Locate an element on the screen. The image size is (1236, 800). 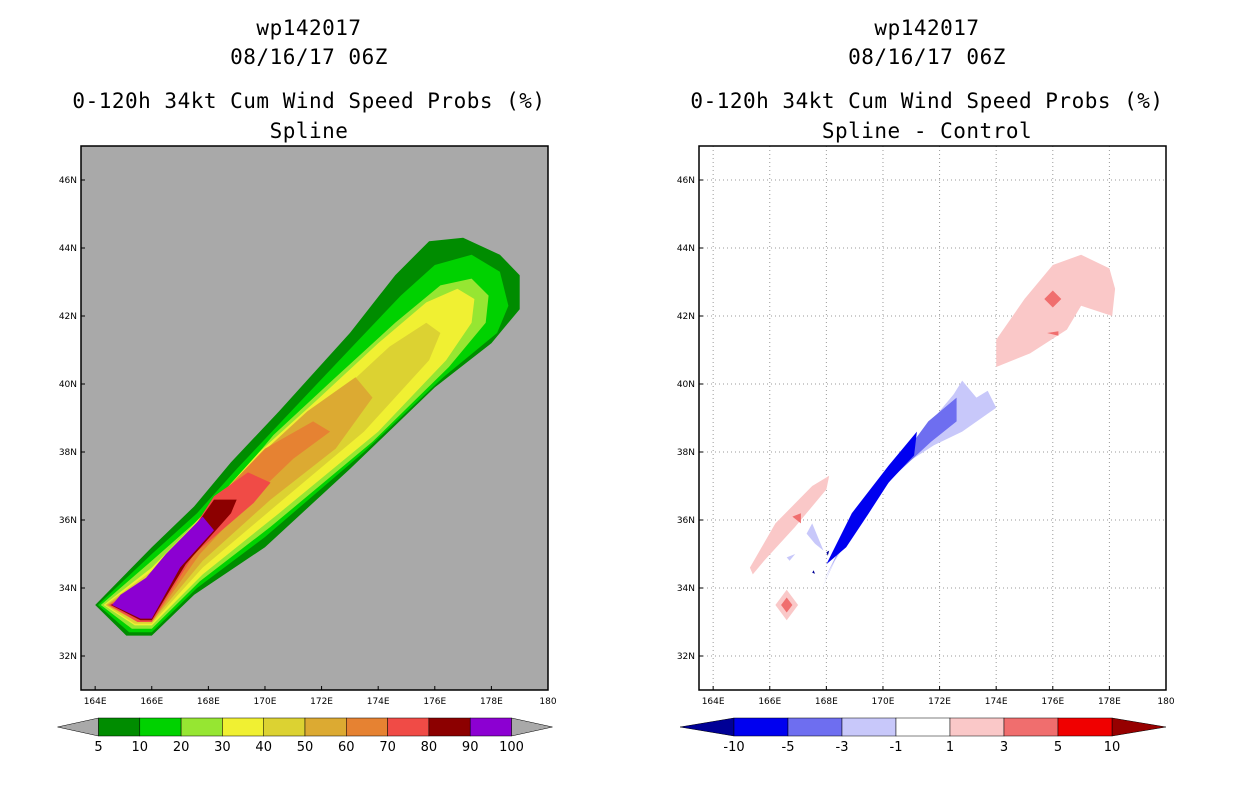
right-title-storm: wp142017 is located at coordinates (927, 28).